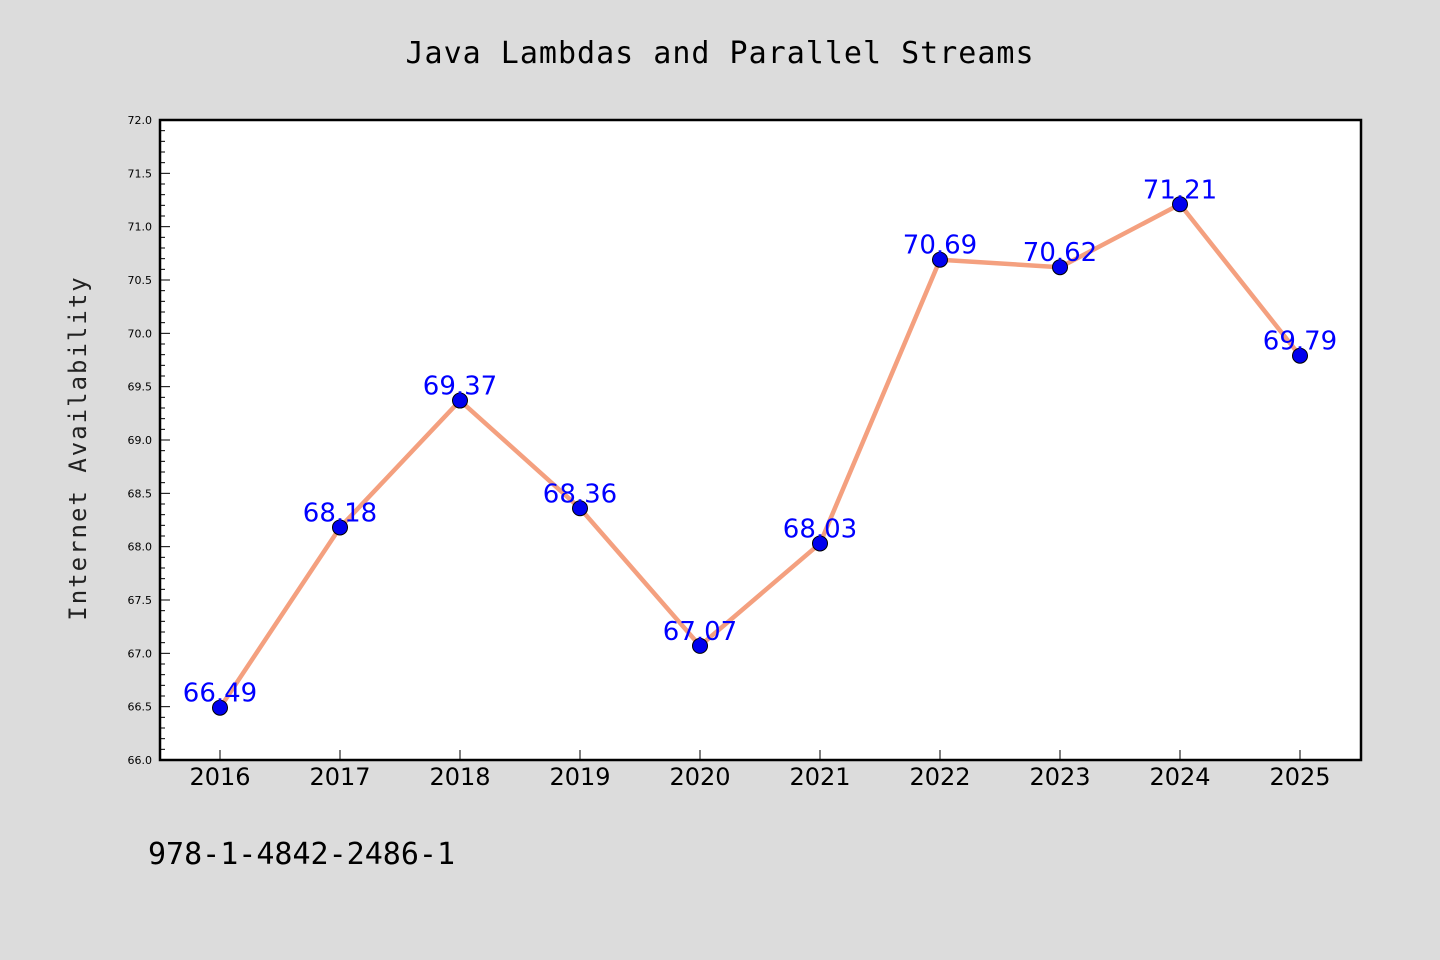 The image size is (1440, 960). I want to click on y-tick-label: 71.0, so click(140, 227).